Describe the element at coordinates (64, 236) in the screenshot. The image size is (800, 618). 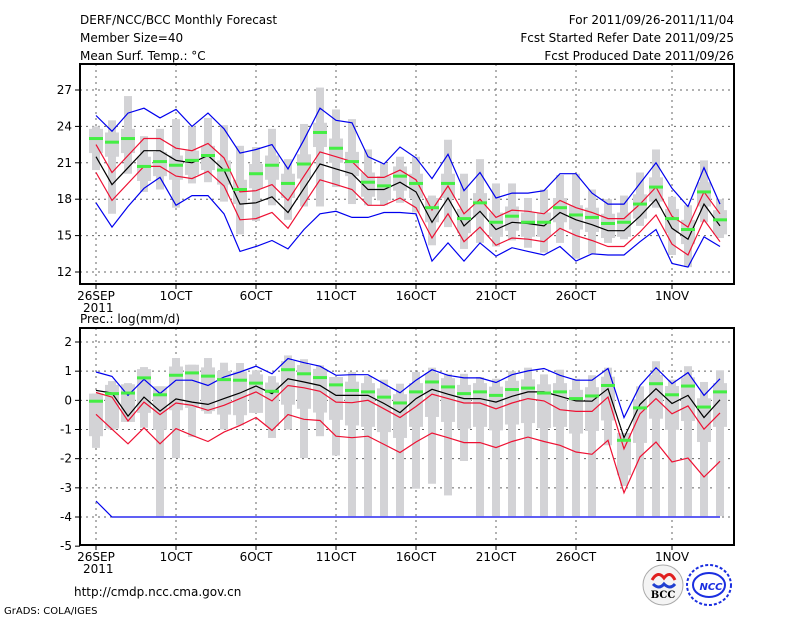
I see `y-tick-label: 15` at that location.